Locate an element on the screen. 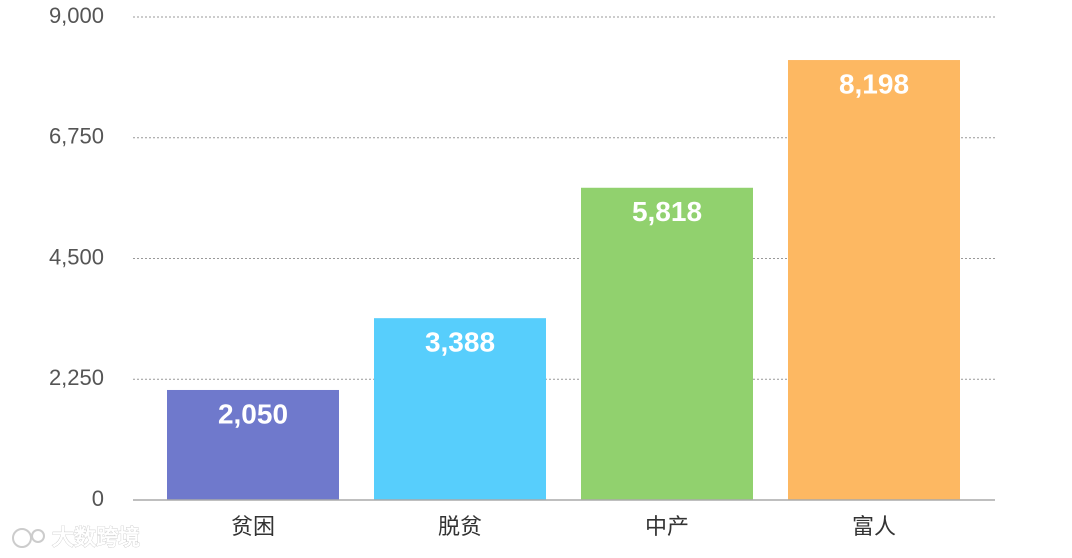  x-tick-label: 中产 is located at coordinates (667, 526).